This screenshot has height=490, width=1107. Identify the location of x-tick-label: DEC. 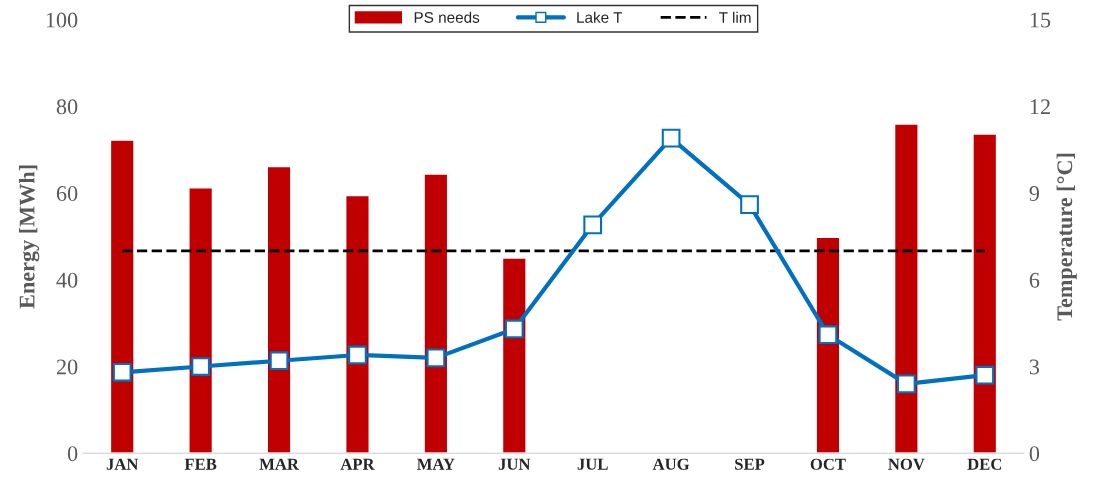
(984, 464).